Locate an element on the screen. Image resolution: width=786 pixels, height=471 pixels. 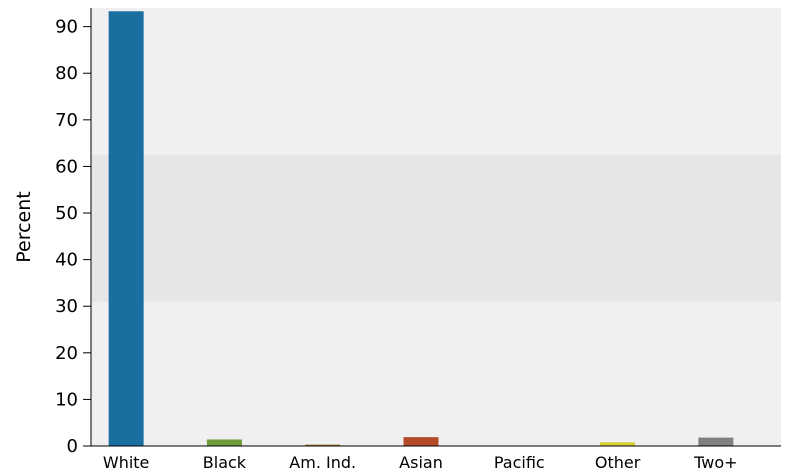
bar-two is located at coordinates (716, 441).